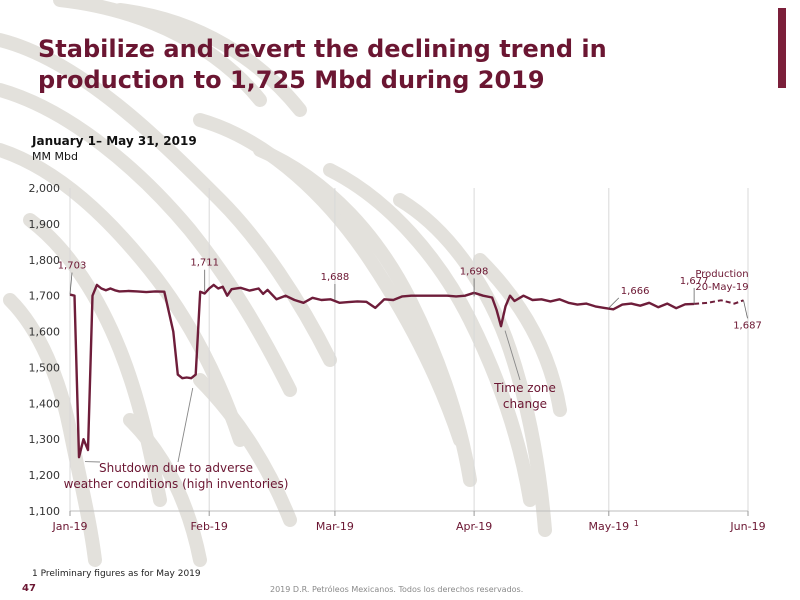 This screenshot has width=800, height=600. Describe the element at coordinates (45, 332) in the screenshot. I see `y-tick-label: 1,600` at that location.